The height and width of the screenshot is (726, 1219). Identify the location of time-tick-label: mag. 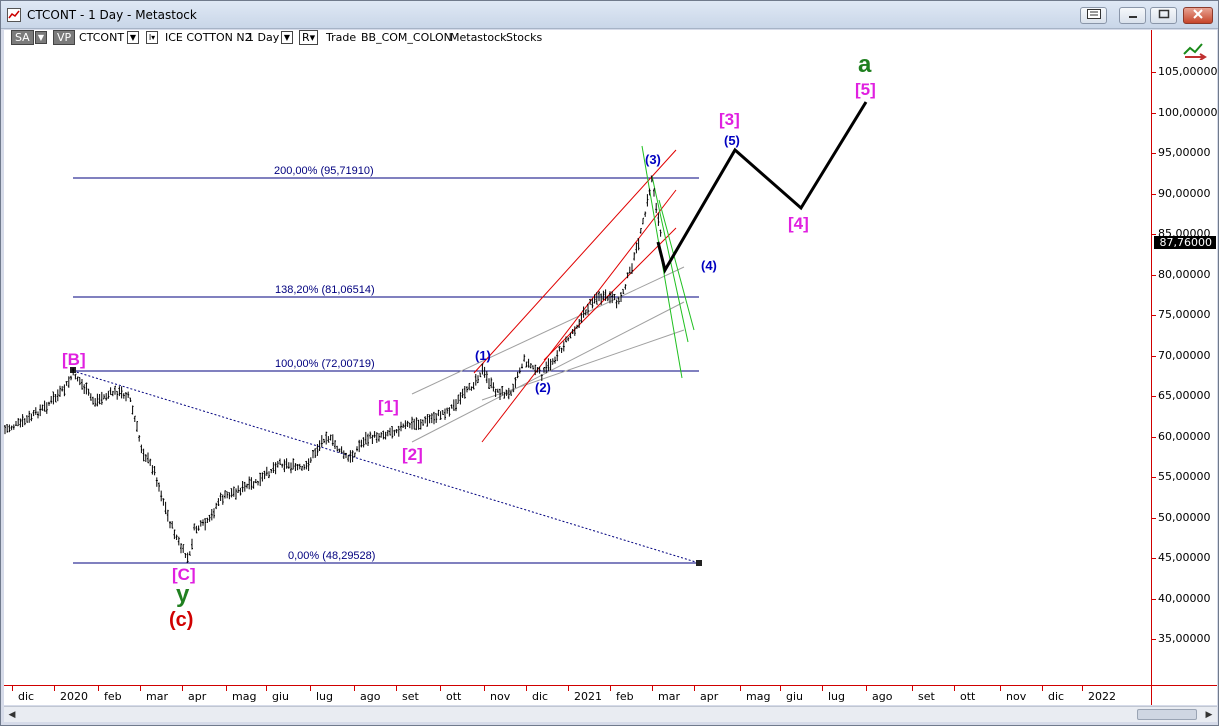
(244, 696).